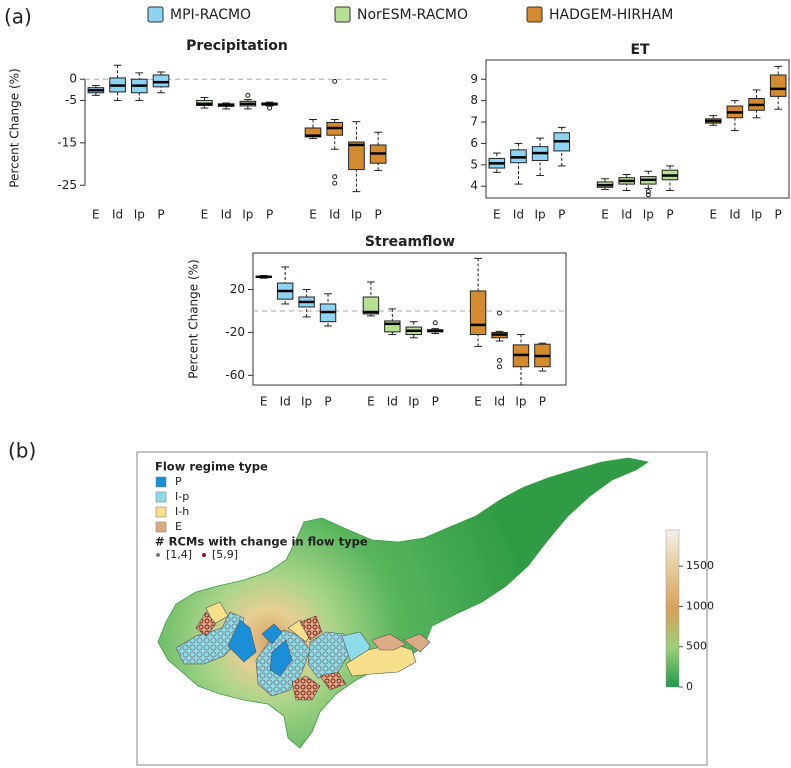 The width and height of the screenshot is (791, 768). I want to click on regime-legend: P I-p I-h E, so click(172, 504).